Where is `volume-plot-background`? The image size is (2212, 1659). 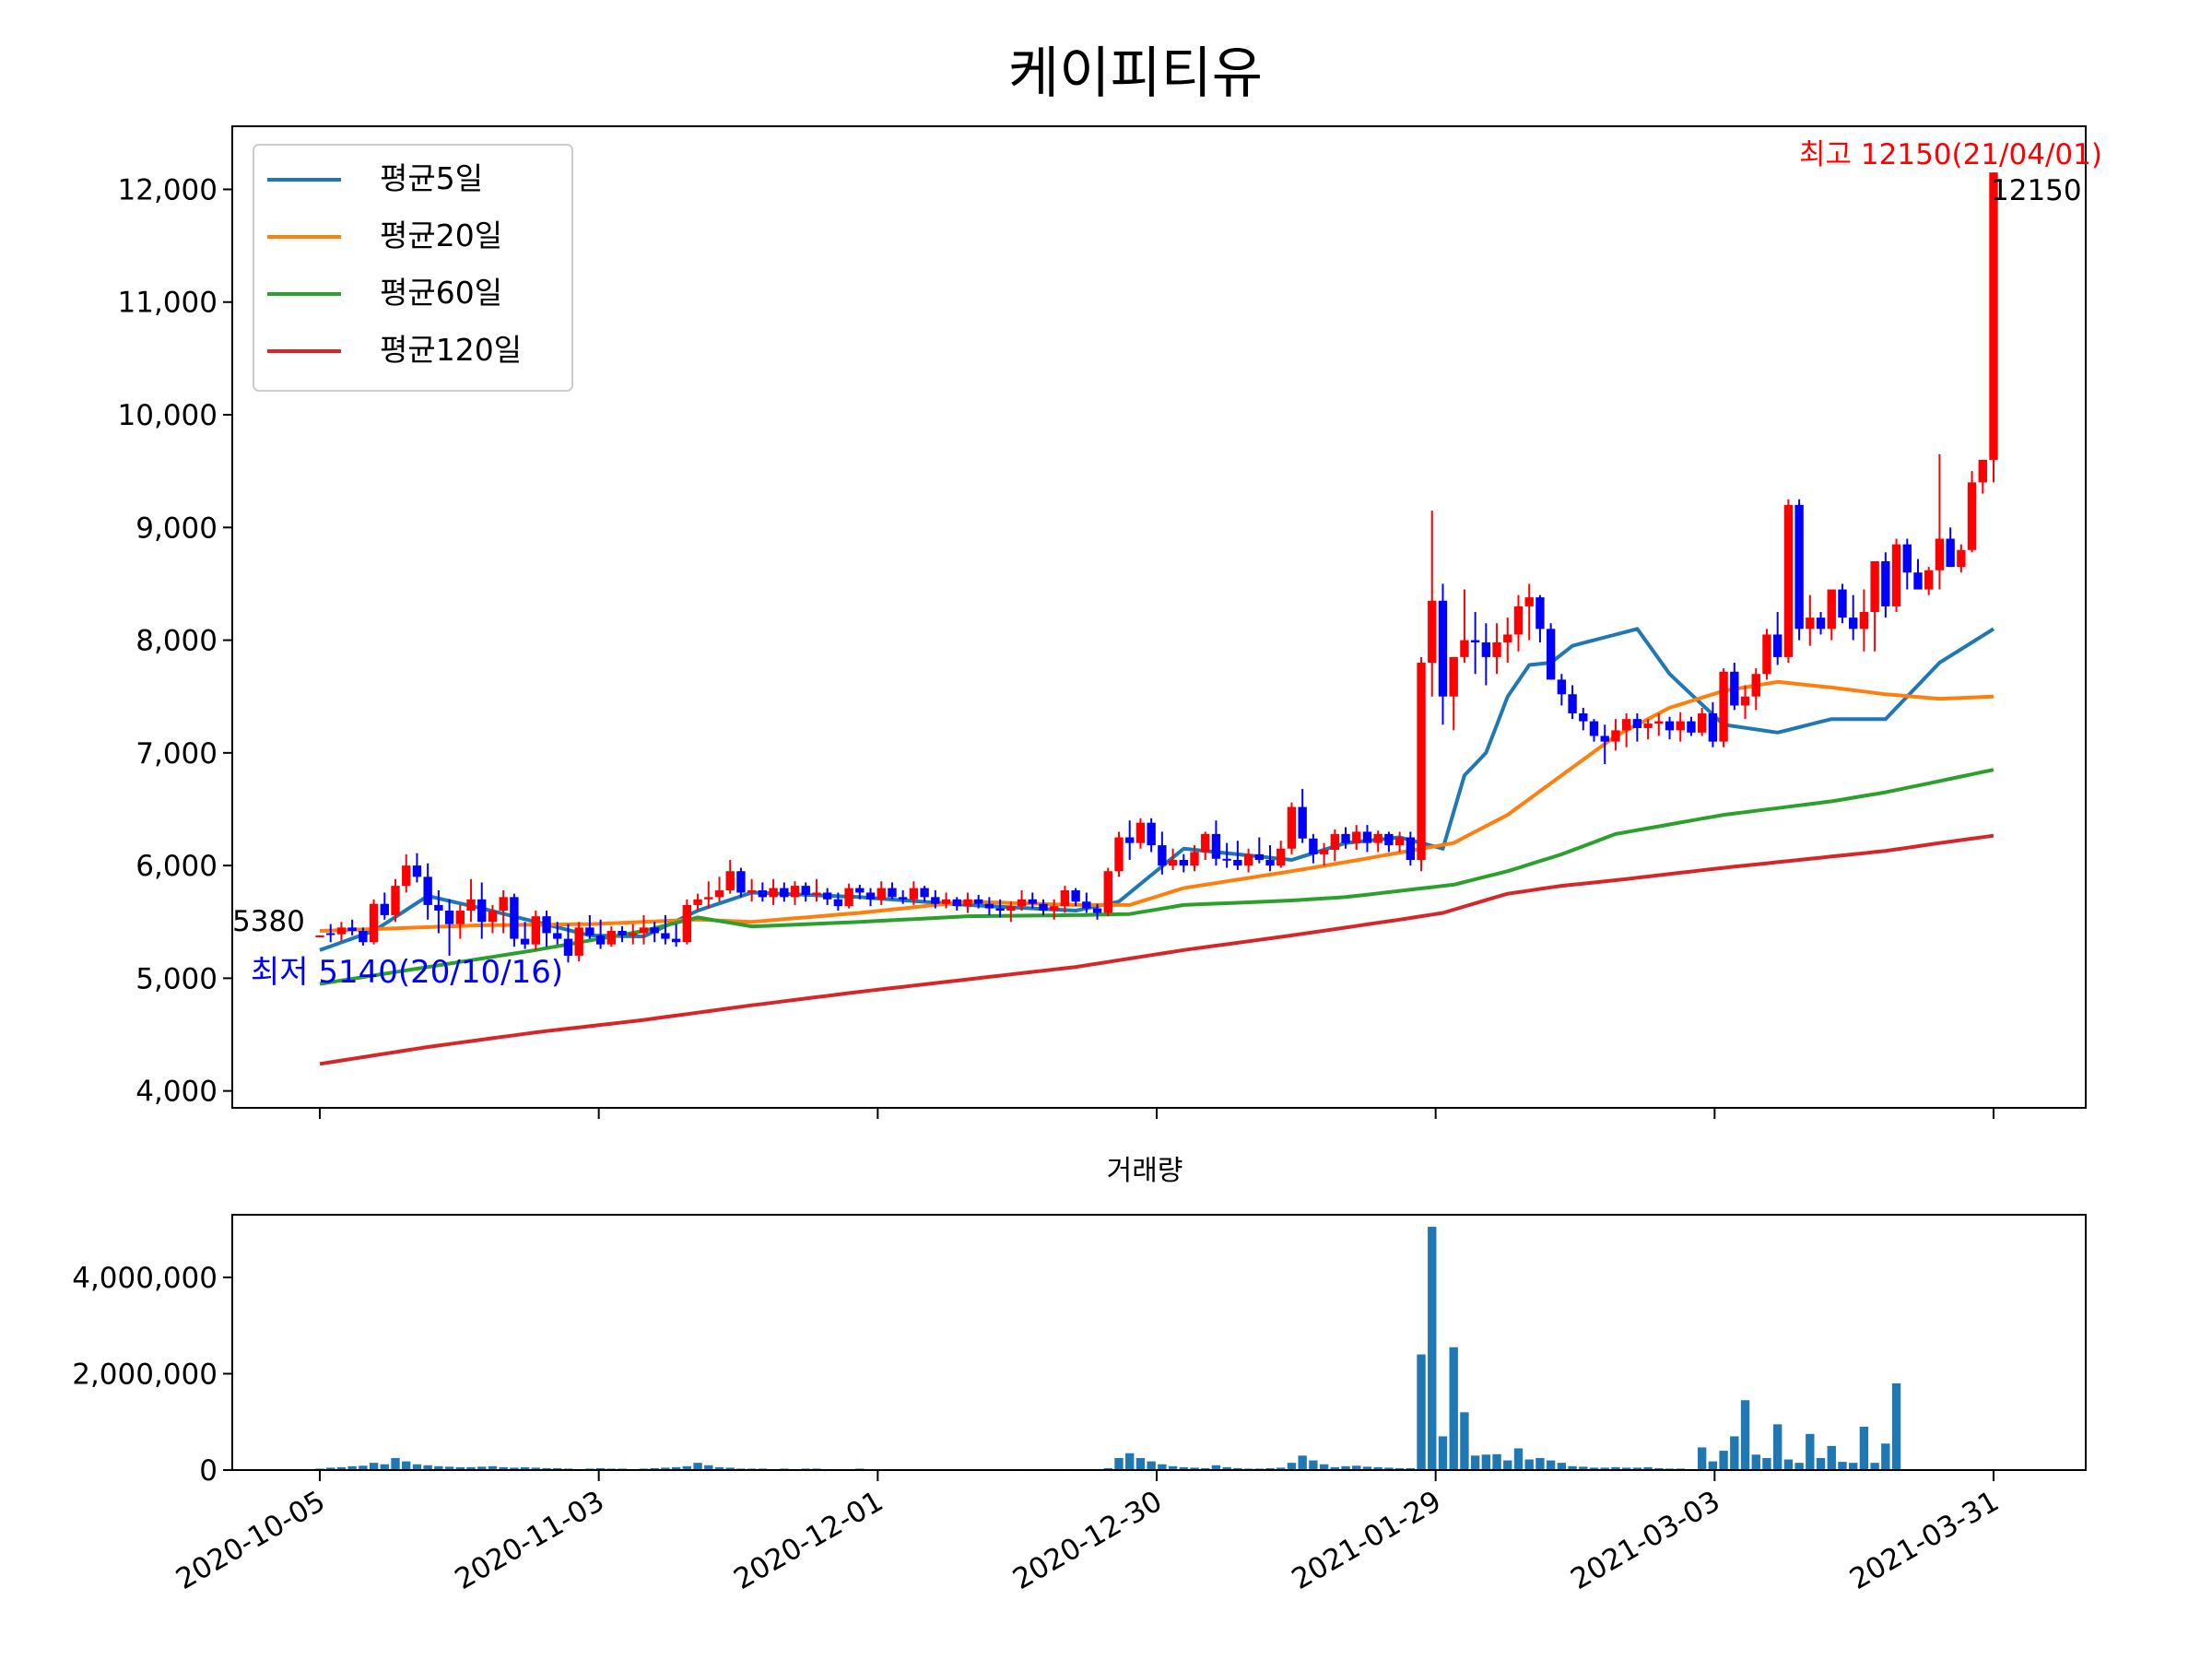 volume-plot-background is located at coordinates (1159, 1342).